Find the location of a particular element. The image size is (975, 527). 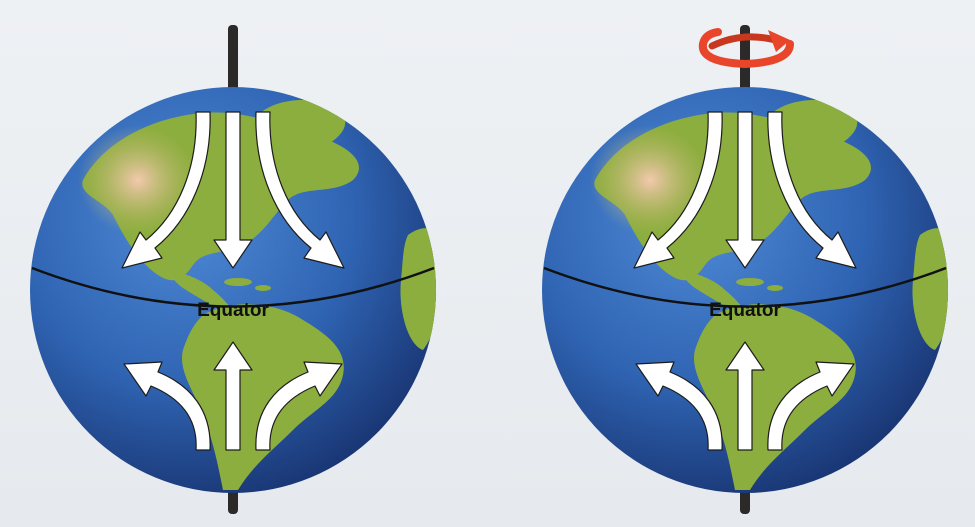

rotation-arrow-icon is located at coordinates (746, 48).